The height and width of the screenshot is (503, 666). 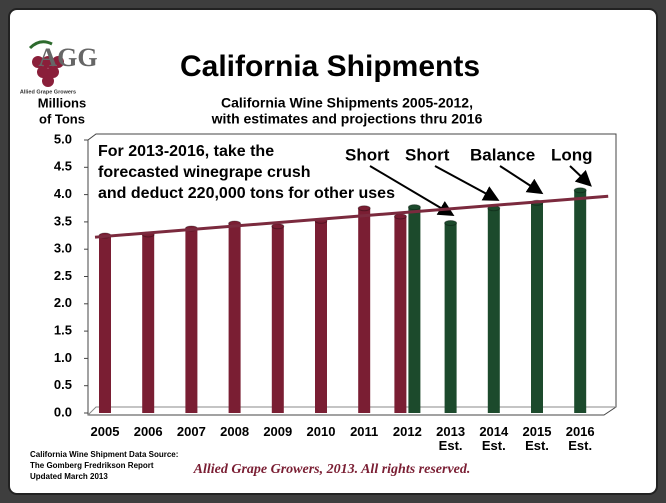 I want to click on trend-line, so click(x=351, y=216).